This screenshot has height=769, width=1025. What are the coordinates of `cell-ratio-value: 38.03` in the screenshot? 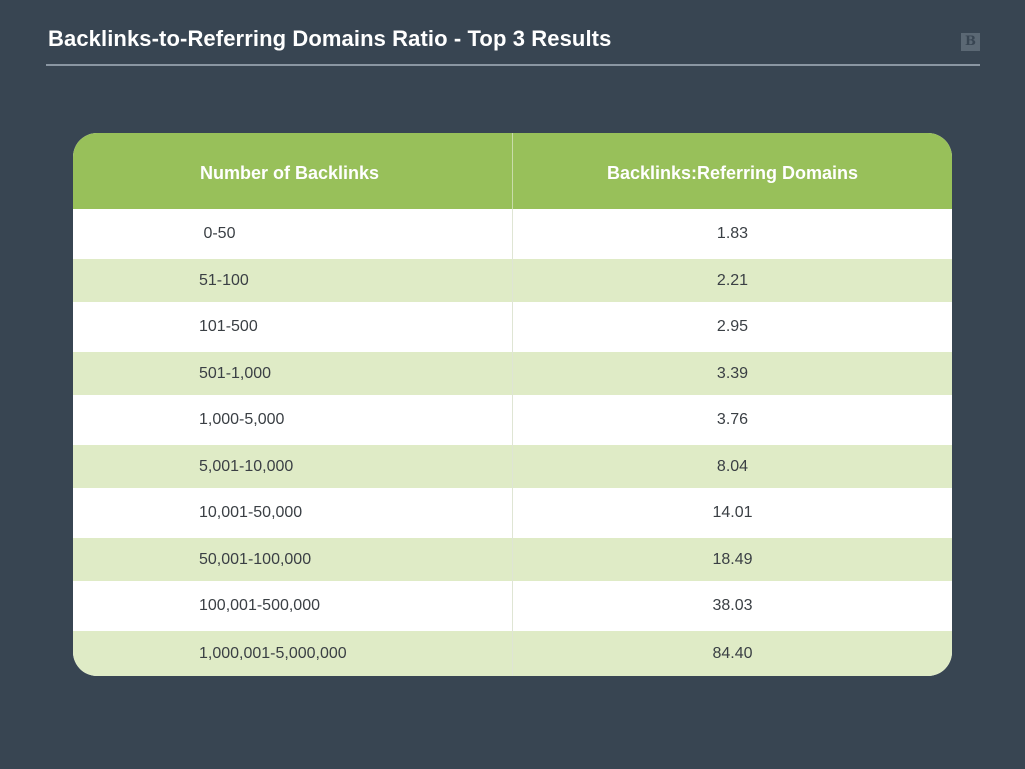 It's located at (732, 605).